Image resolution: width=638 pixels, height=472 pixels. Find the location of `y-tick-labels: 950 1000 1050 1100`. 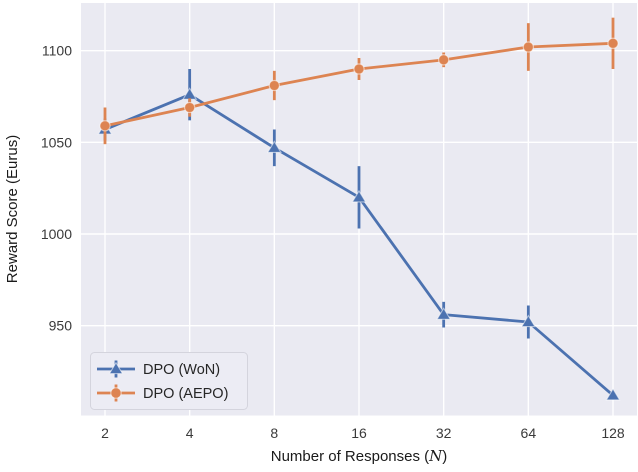

y-tick-labels: 950 1000 1050 1100 is located at coordinates (56, 188).